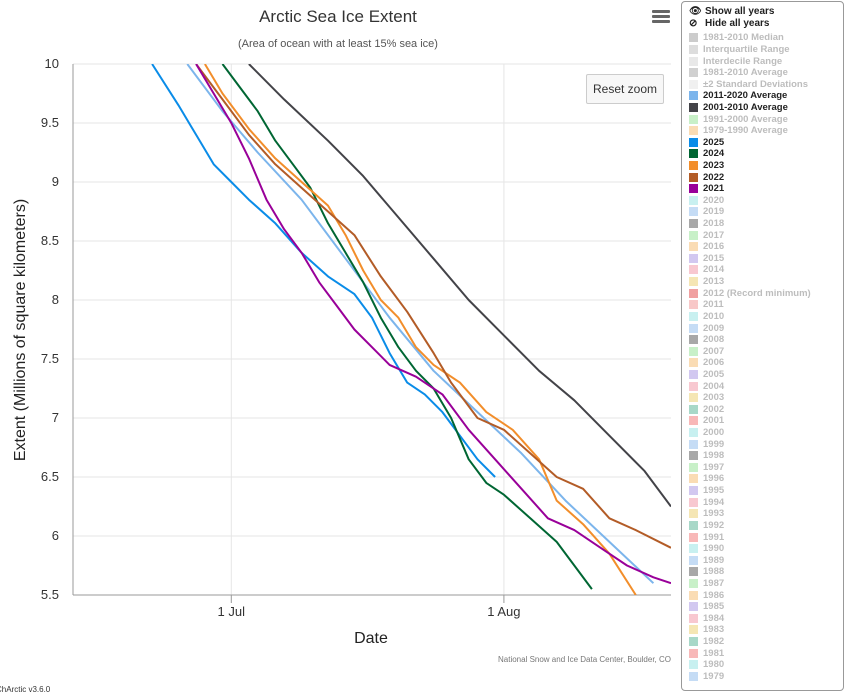  I want to click on hide-all-years-button: ⊘ Hide all years, so click(729, 23).